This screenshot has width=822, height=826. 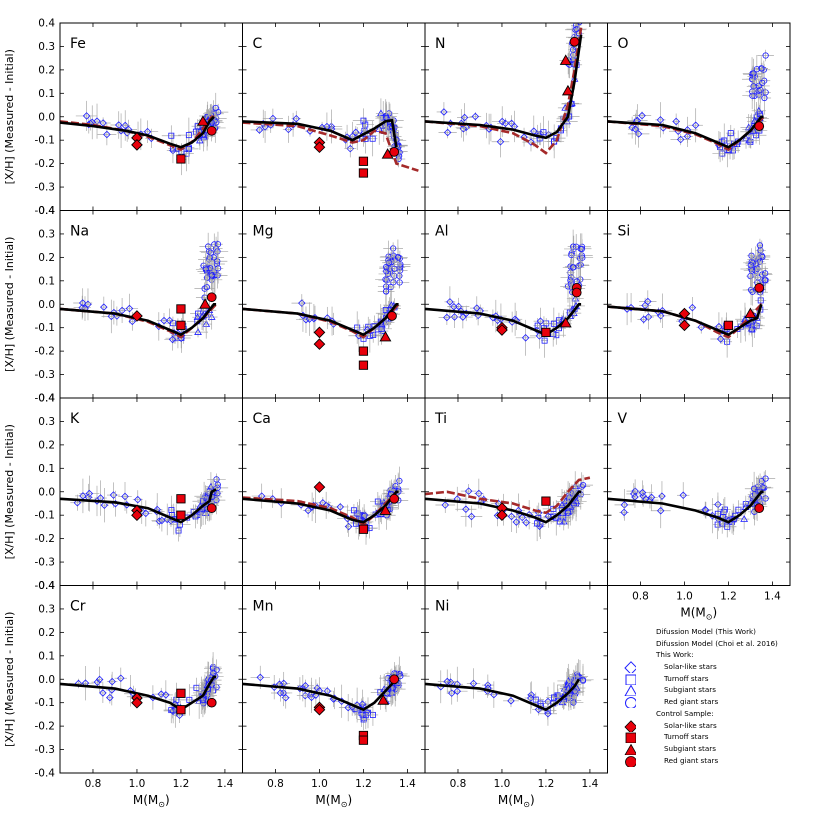 I want to click on legend-square-open-icon, so click(x=630, y=679).